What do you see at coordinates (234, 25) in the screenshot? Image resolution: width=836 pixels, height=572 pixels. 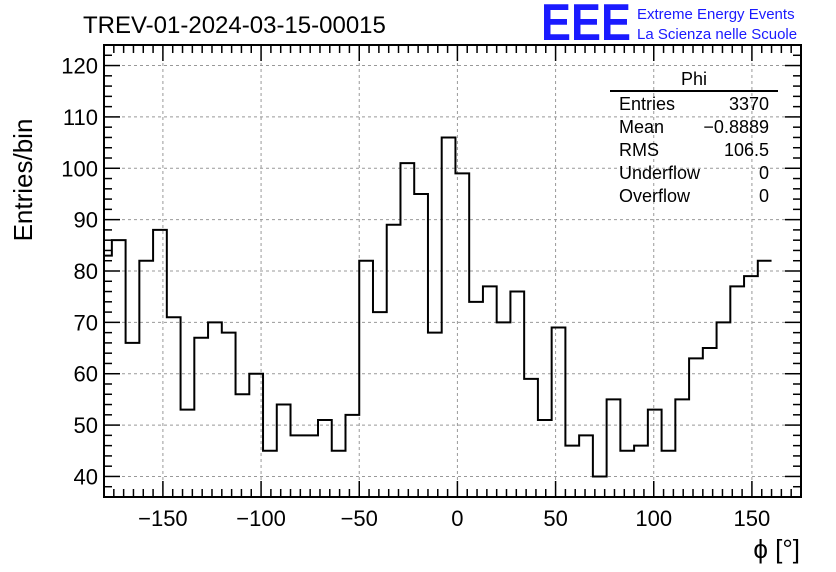 I see `chart-title: TREV-01-2024-03-15-00015` at bounding box center [234, 25].